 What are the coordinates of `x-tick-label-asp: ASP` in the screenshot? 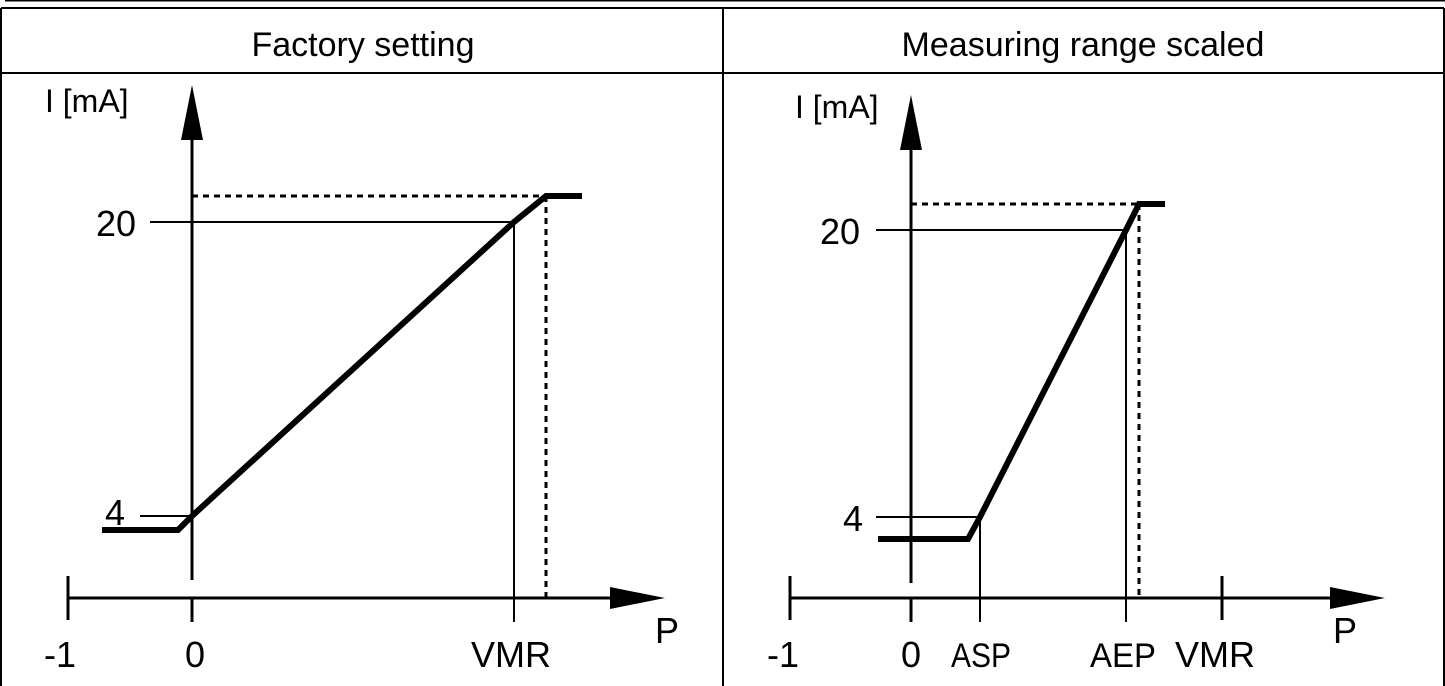 It's located at (981, 656).